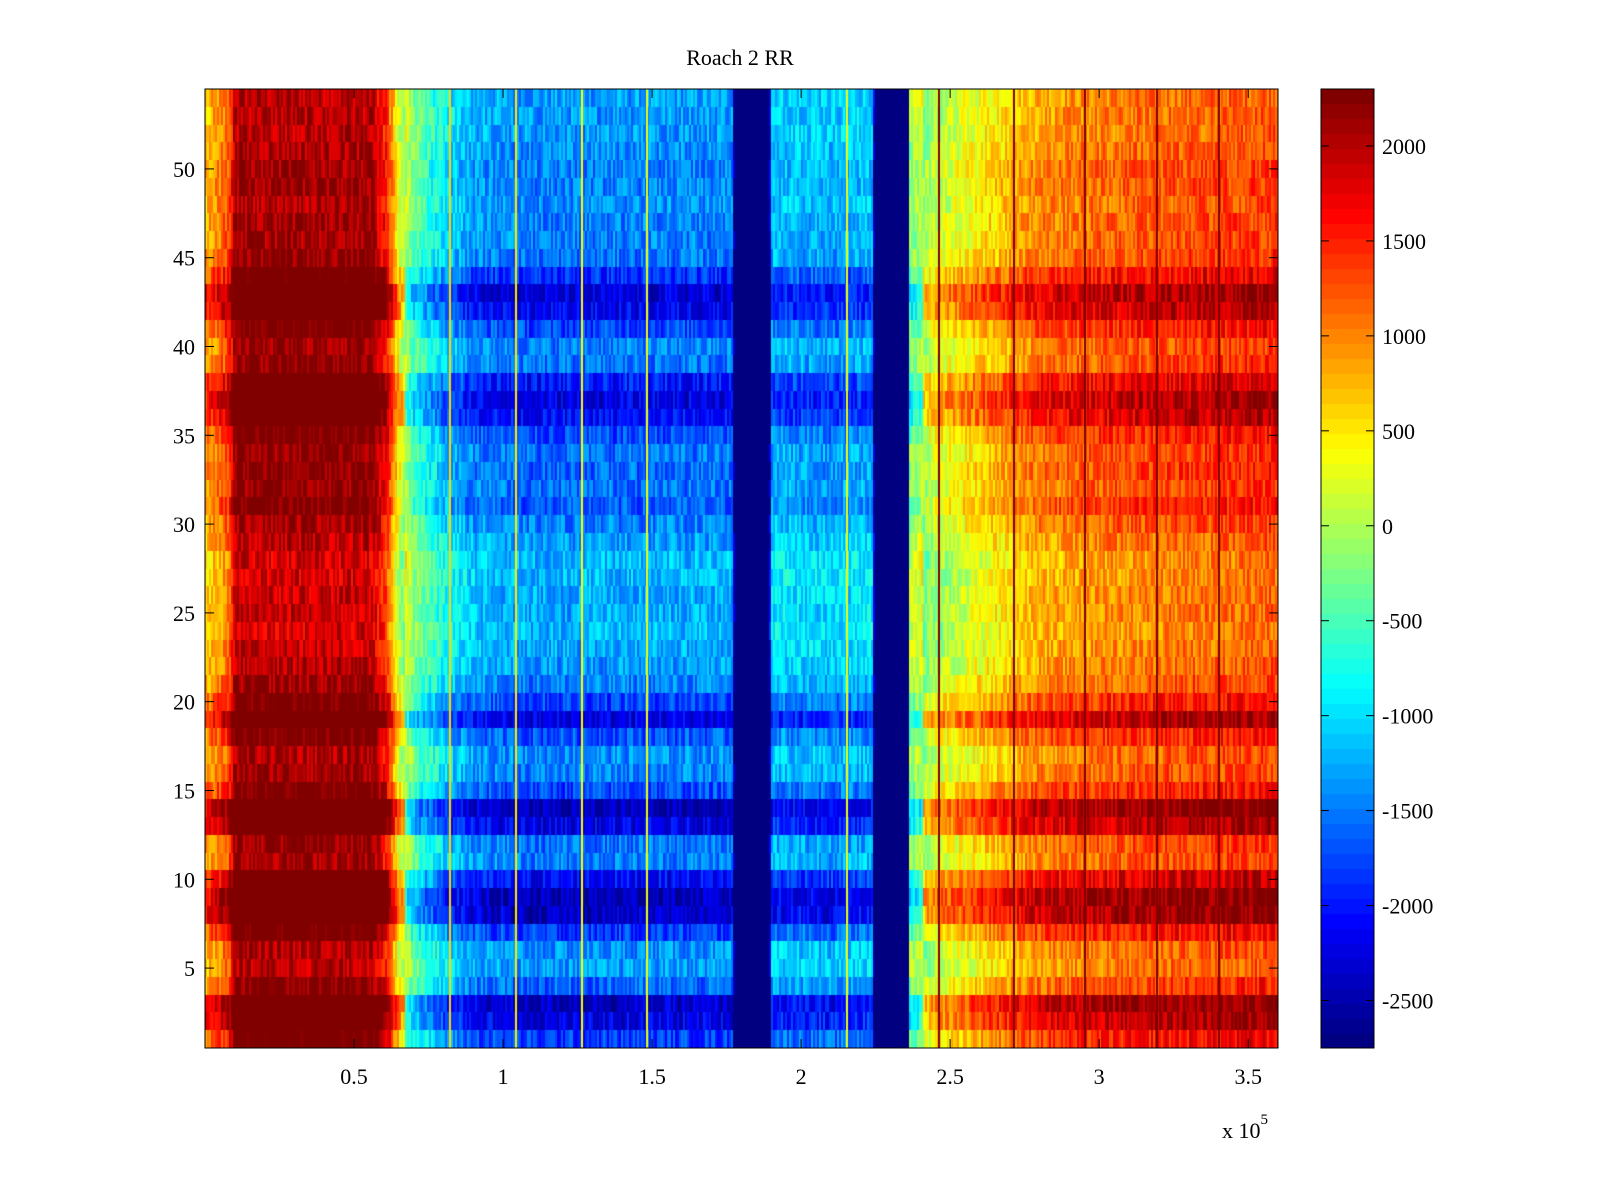 The image size is (1600, 1200). I want to click on colorbar-tick-label: -2500, so click(1407, 1001).